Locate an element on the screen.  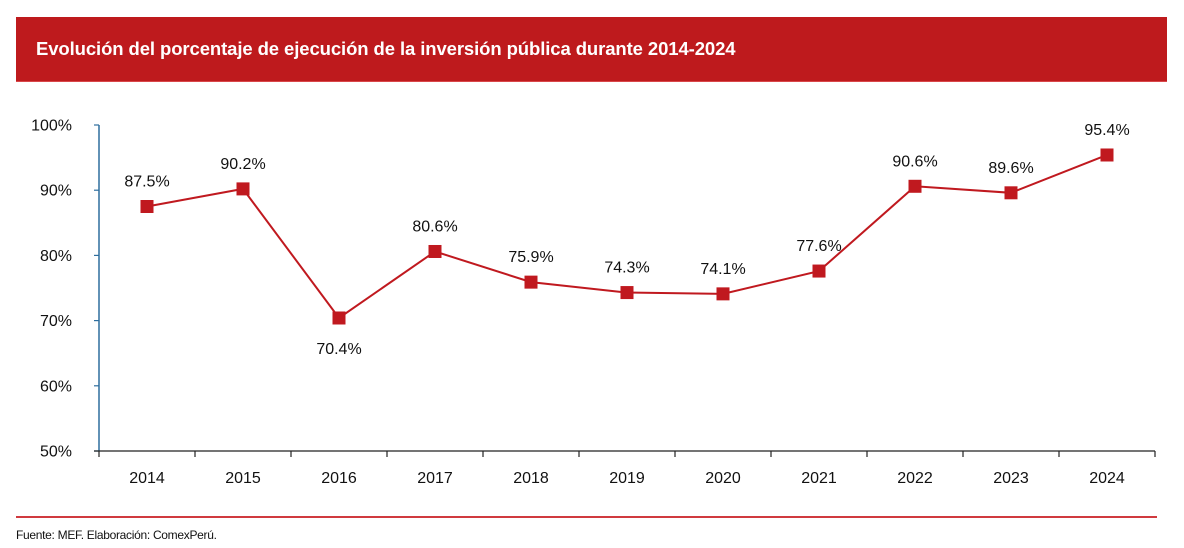
y-tick-label: 60% is located at coordinates (56, 386).